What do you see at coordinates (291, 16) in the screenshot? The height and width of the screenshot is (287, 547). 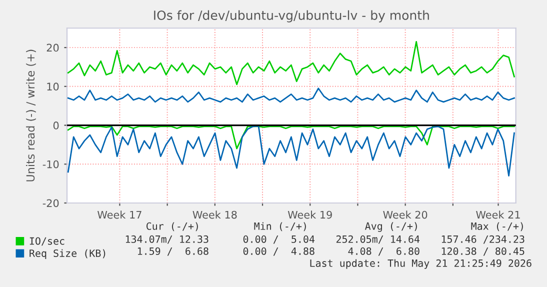 I see `chart-title: IOs for /dev/ubuntu-vg/ubuntu-lv - by month` at bounding box center [291, 16].